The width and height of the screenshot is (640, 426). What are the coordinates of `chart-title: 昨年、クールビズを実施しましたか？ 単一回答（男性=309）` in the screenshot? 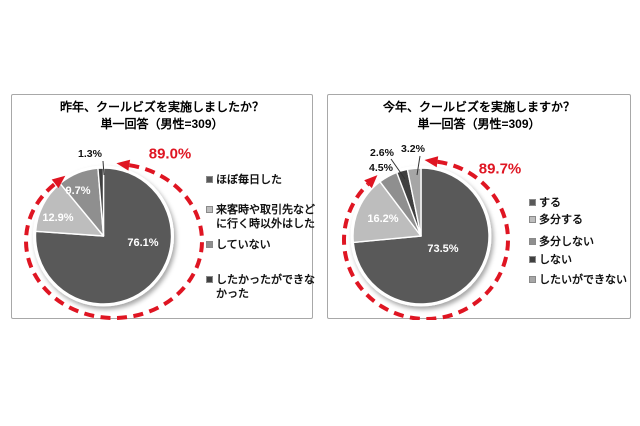 It's located at (162, 116).